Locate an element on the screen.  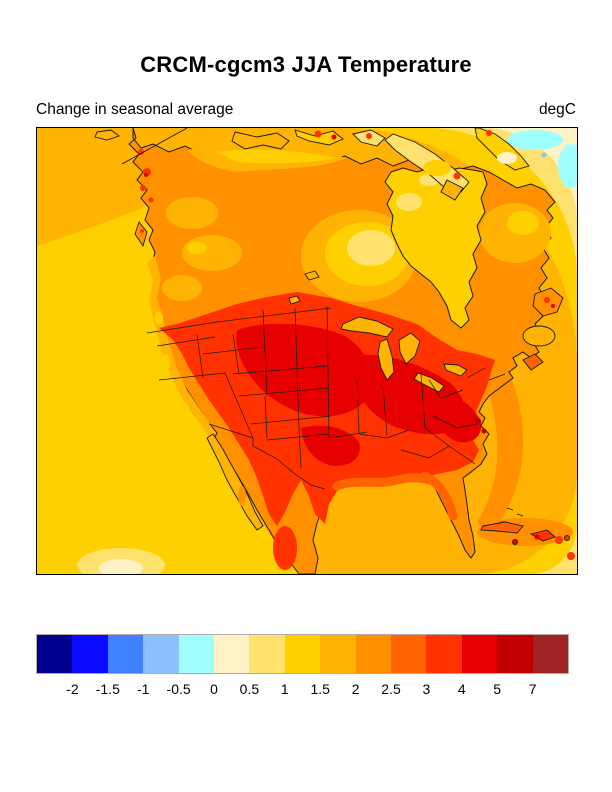
colorbar-tick-label: -0.5 is located at coordinates (178, 689).